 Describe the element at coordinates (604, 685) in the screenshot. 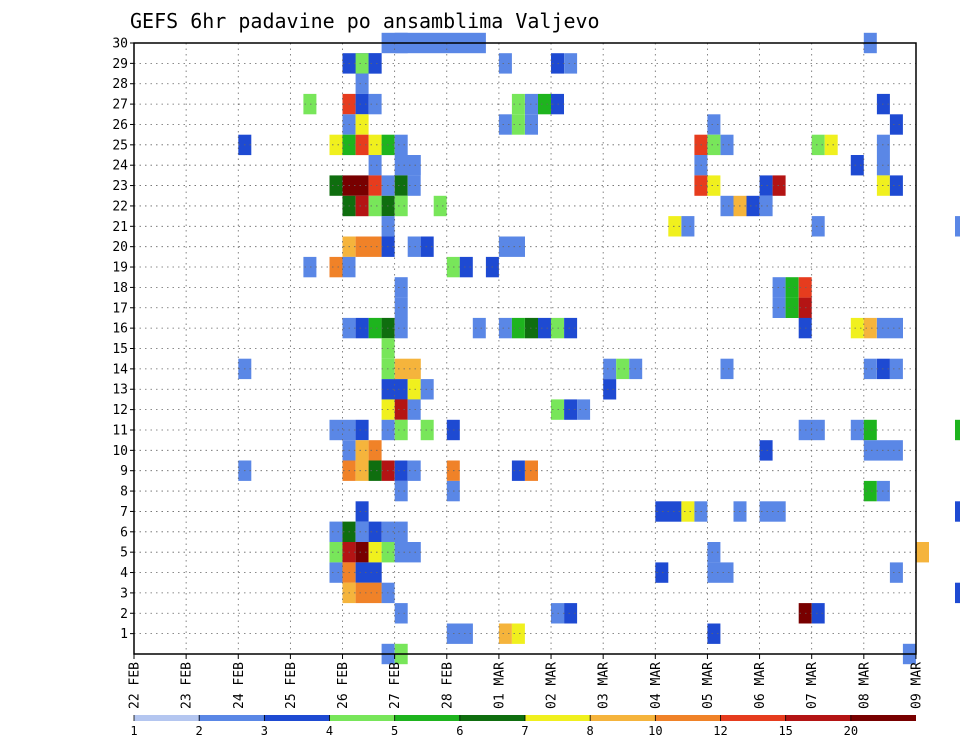

I see `x-tick-label: 03 MAR` at that location.